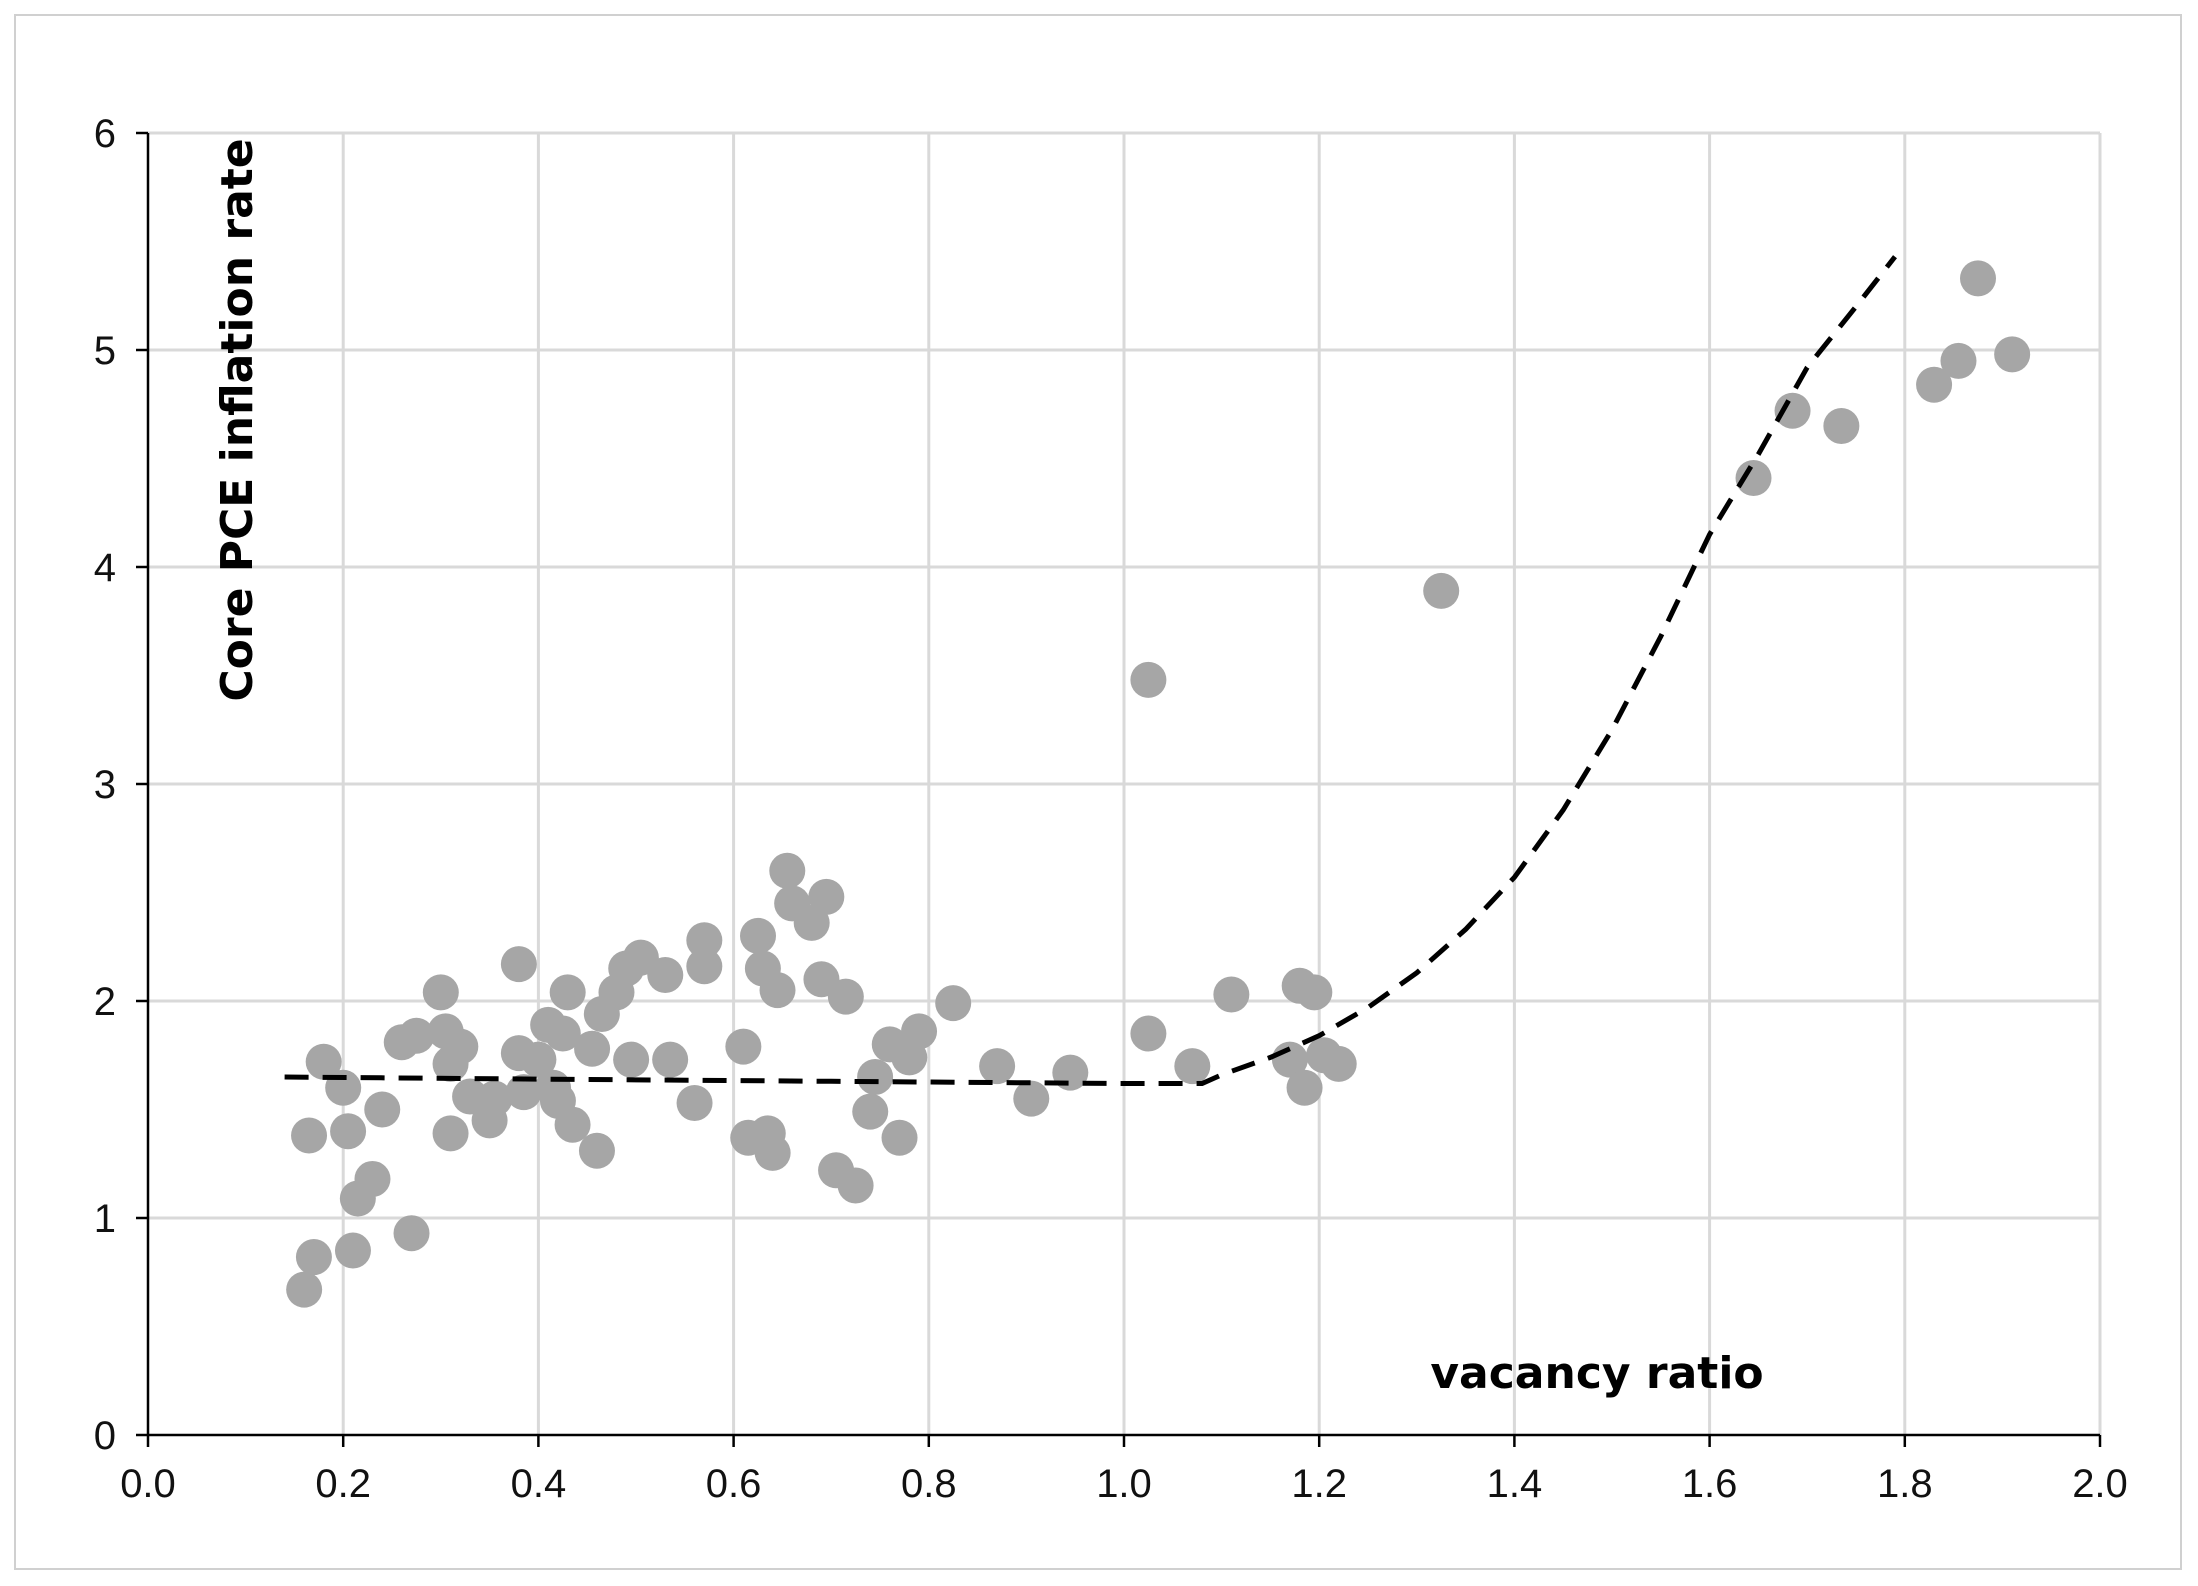 The height and width of the screenshot is (1586, 2198). I want to click on y-tick-label: 4, so click(105, 568).